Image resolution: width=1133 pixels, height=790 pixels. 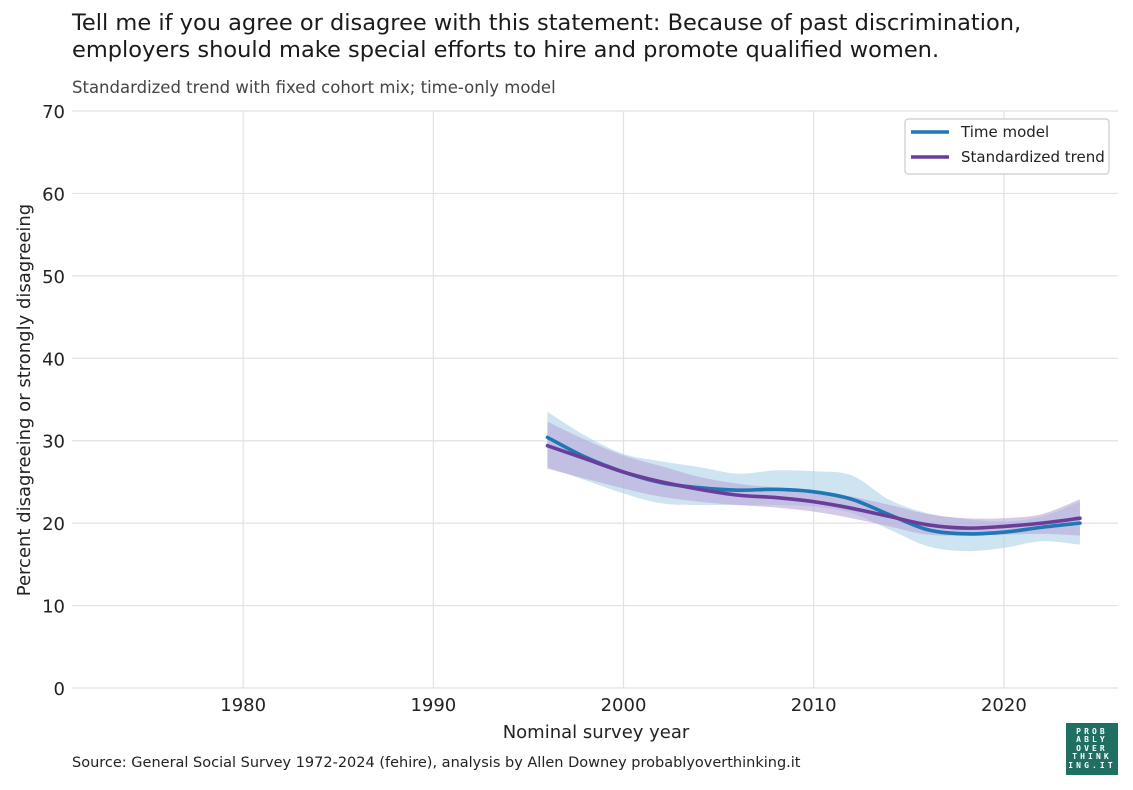 What do you see at coordinates (814, 705) in the screenshot?
I see `x-tick-label: 2010` at bounding box center [814, 705].